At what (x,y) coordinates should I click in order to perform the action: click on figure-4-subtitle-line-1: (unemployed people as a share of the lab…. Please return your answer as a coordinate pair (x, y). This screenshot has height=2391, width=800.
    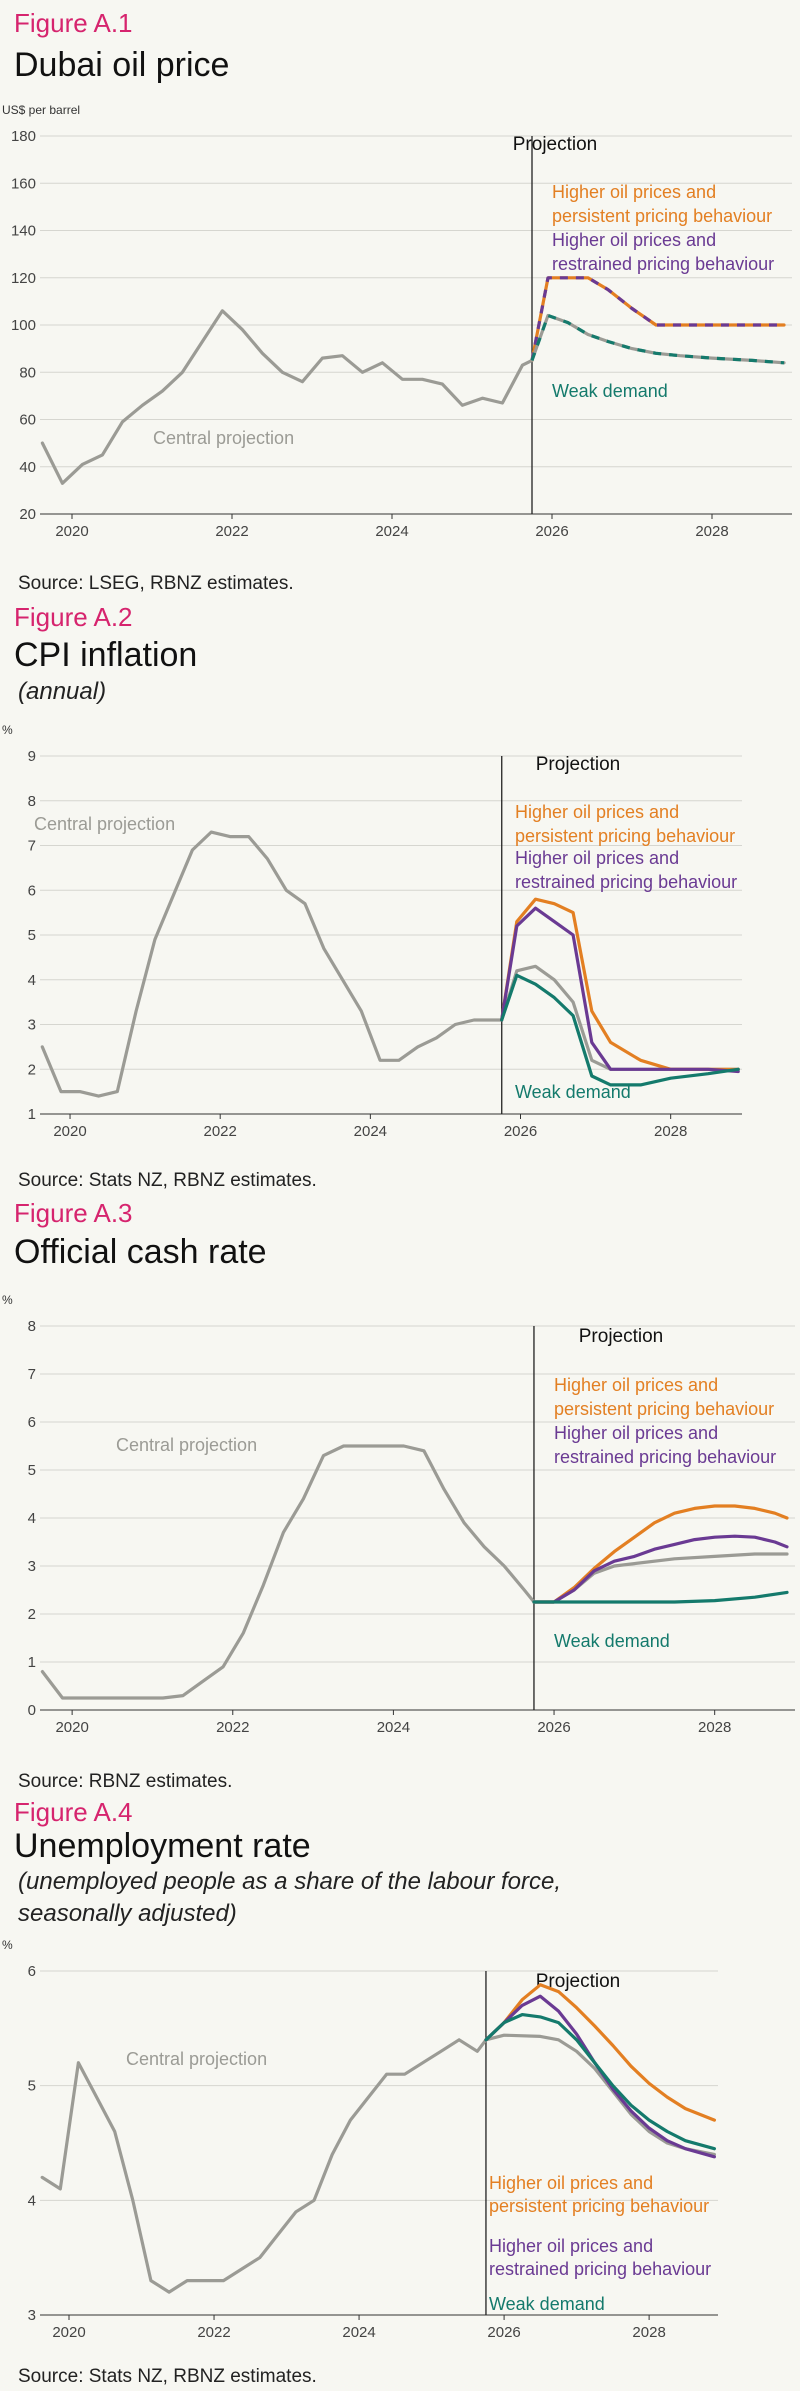
    Looking at the image, I should click on (290, 1881).